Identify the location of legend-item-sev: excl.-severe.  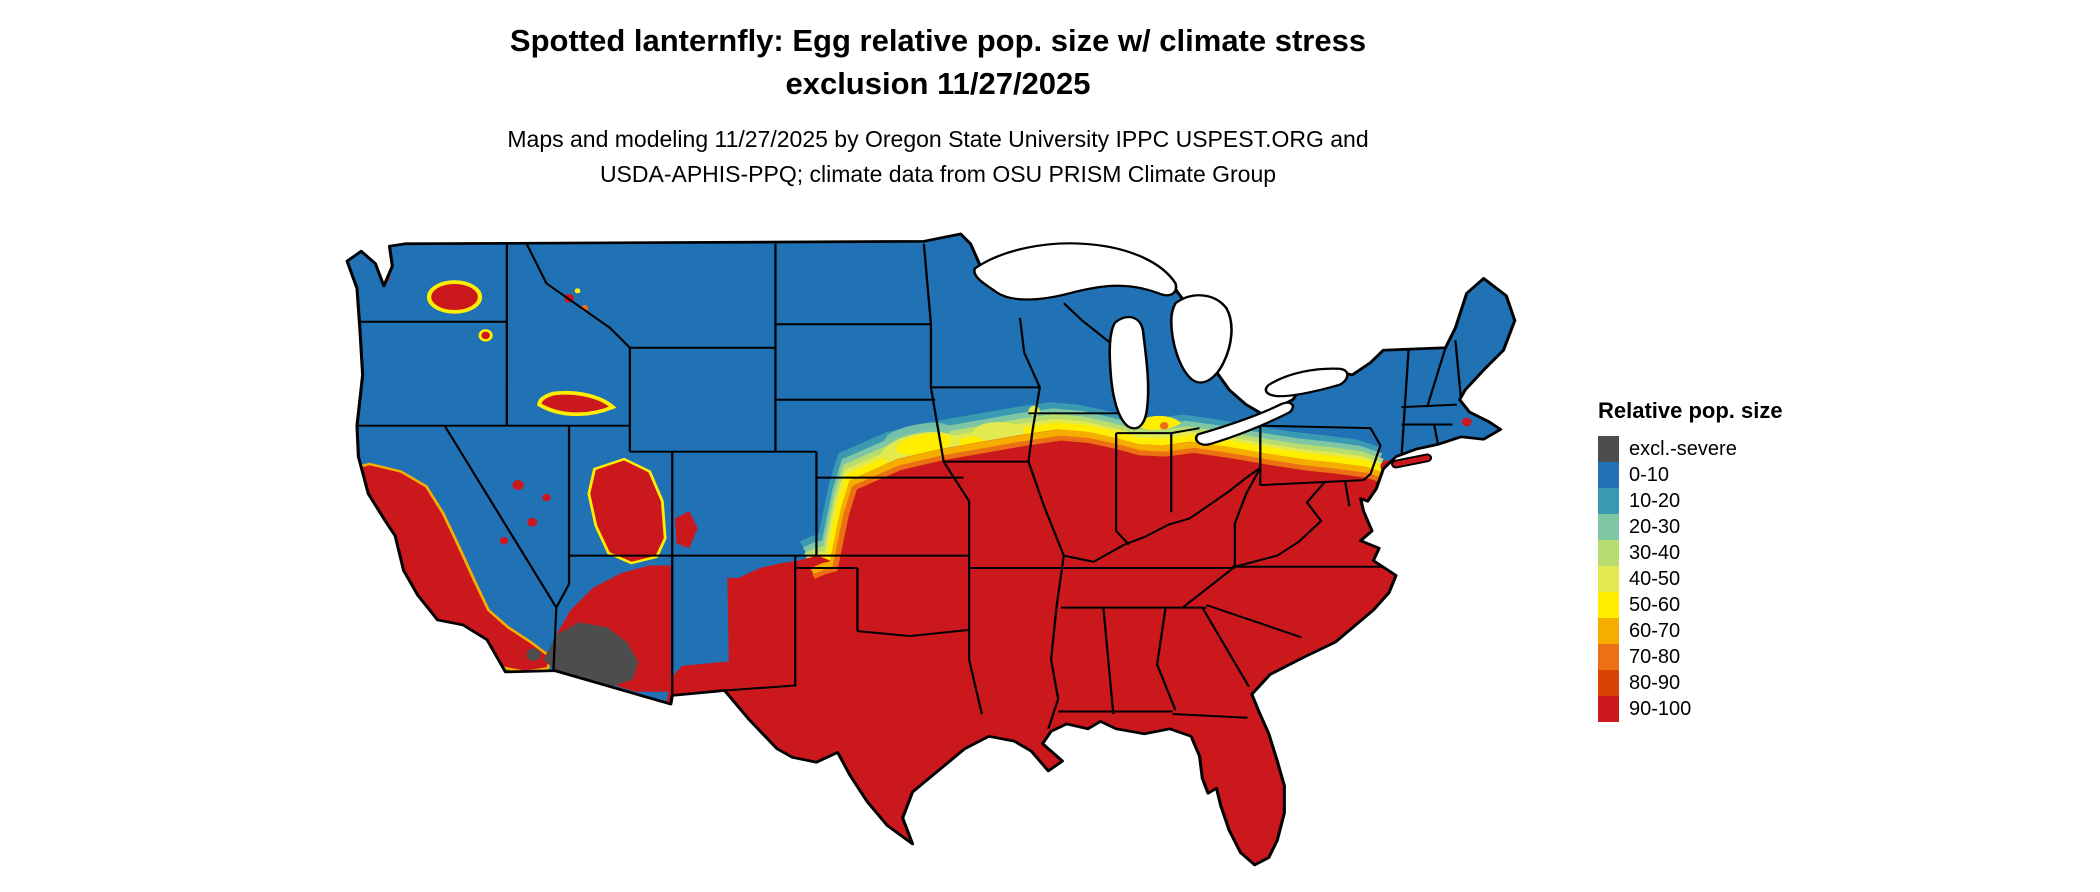
(1690, 449).